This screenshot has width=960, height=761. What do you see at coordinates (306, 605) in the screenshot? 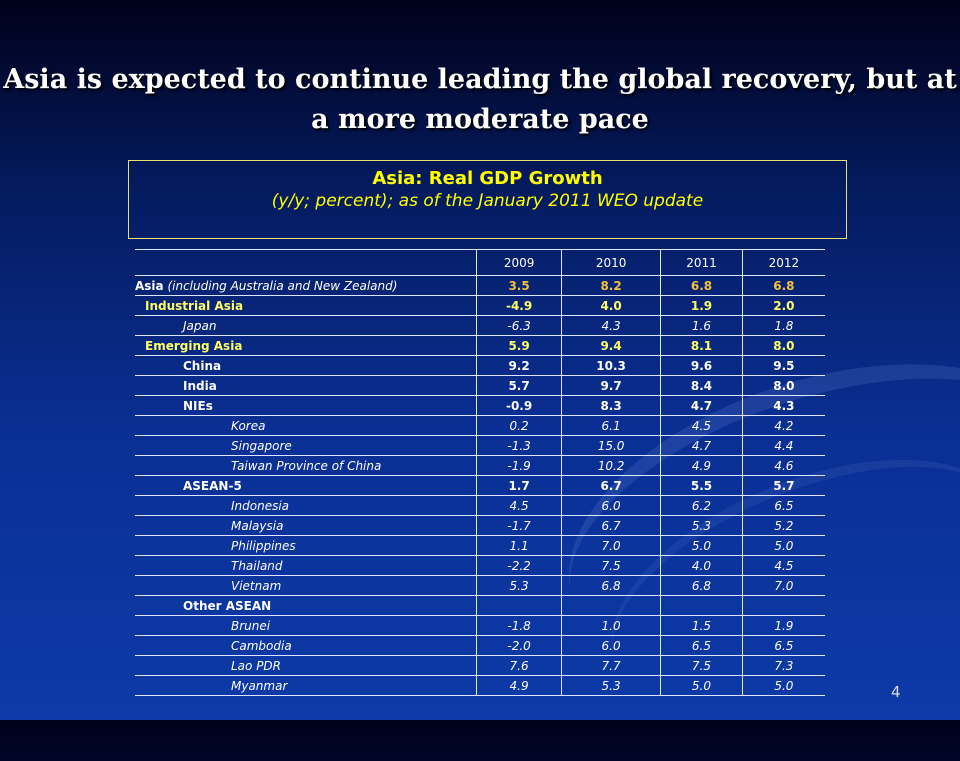
I see `row-label: Other ASEAN` at bounding box center [306, 605].